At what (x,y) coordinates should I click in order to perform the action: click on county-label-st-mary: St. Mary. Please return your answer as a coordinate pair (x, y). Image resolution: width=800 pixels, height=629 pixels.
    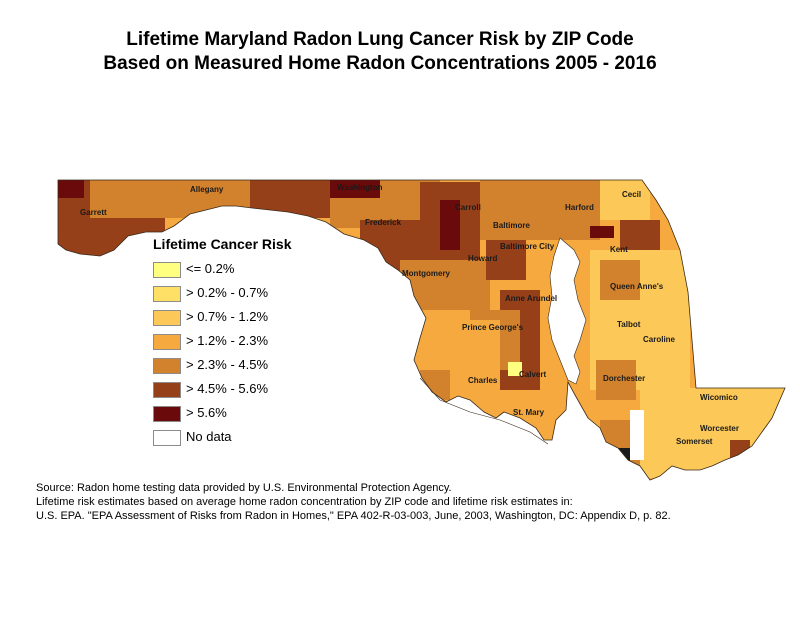
    Looking at the image, I should click on (528, 412).